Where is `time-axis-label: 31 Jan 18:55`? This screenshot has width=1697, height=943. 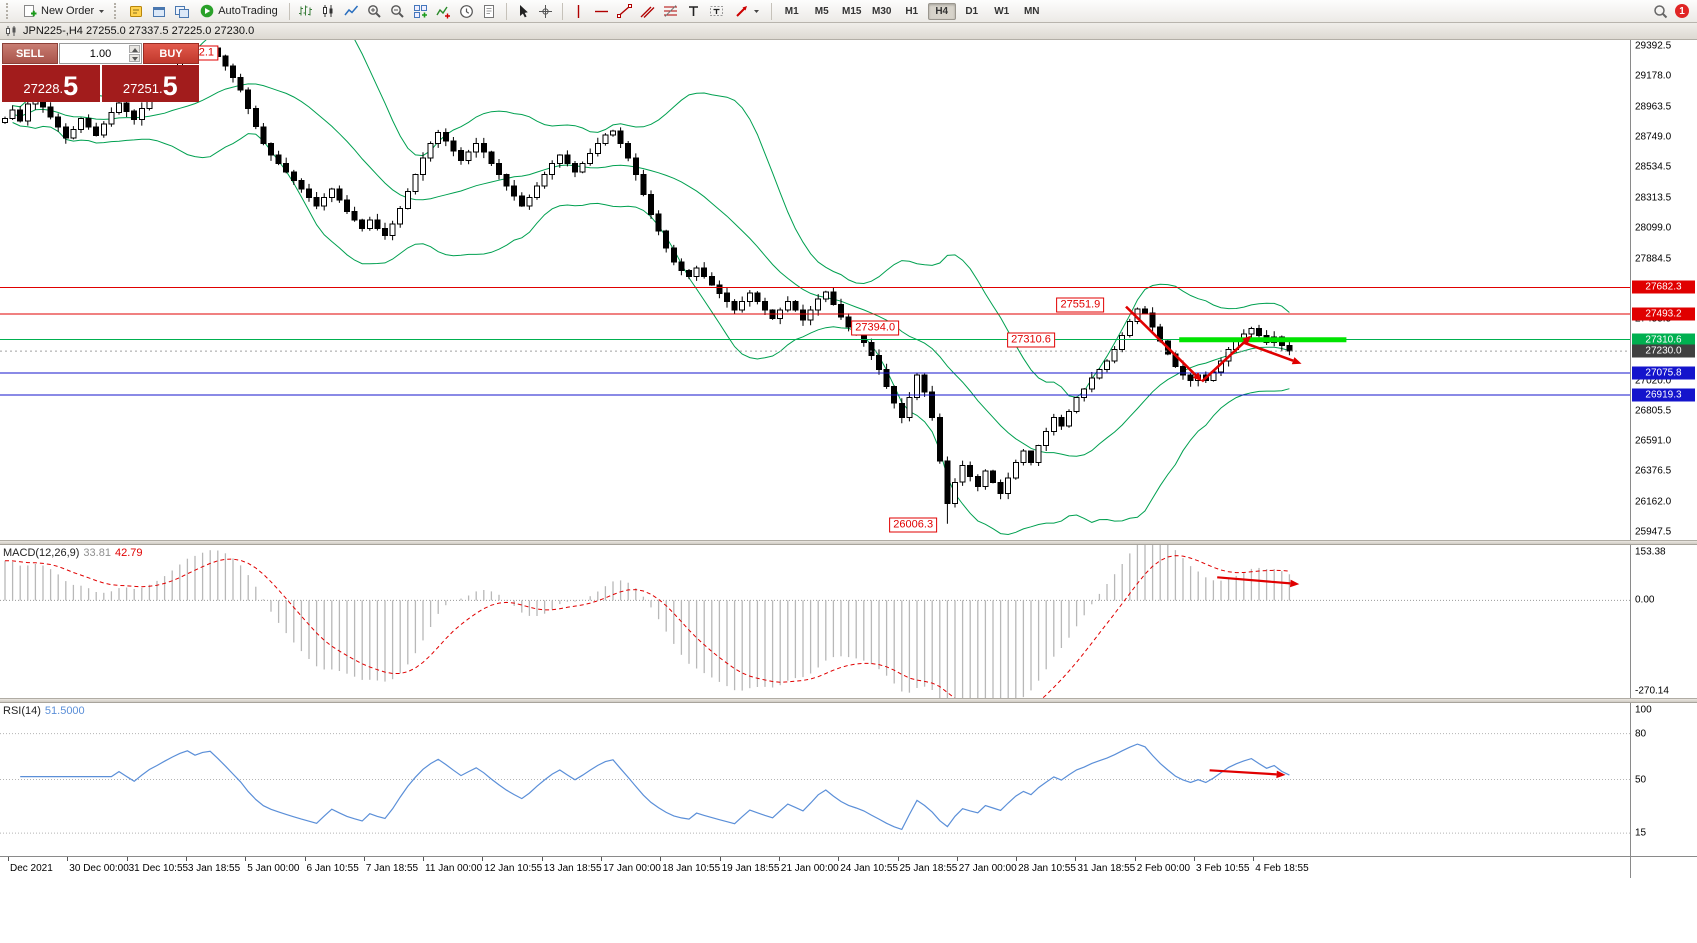 time-axis-label: 31 Jan 18:55 is located at coordinates (1106, 868).